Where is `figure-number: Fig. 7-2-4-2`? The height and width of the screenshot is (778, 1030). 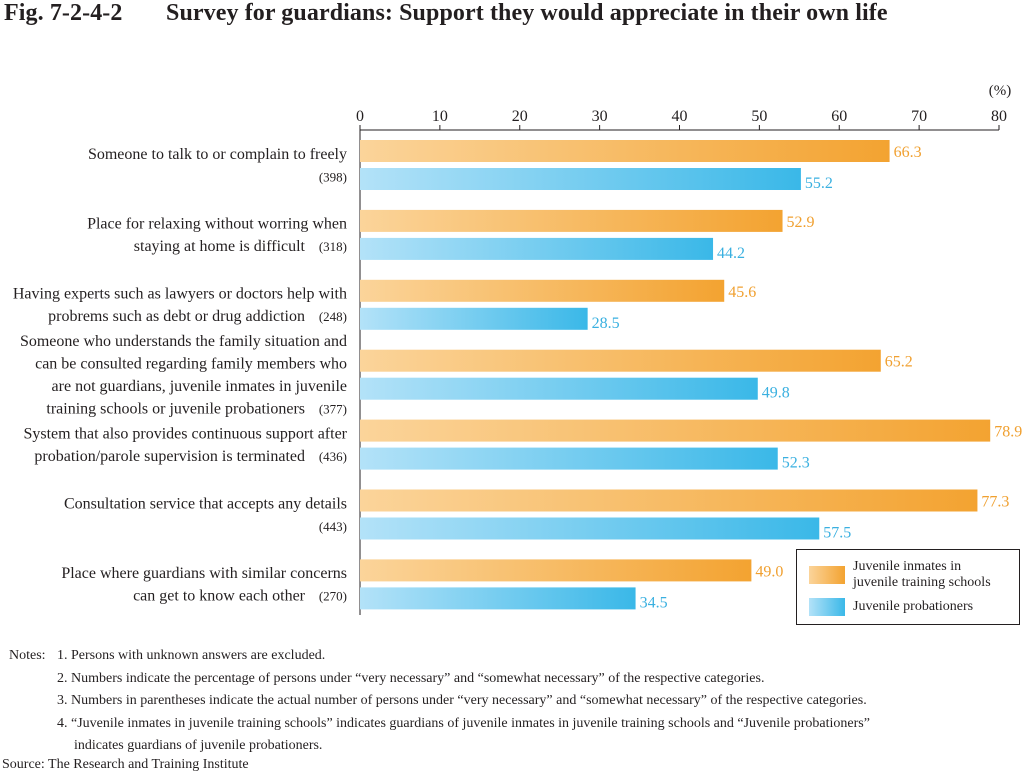
figure-number: Fig. 7-2-4-2 is located at coordinates (63, 13).